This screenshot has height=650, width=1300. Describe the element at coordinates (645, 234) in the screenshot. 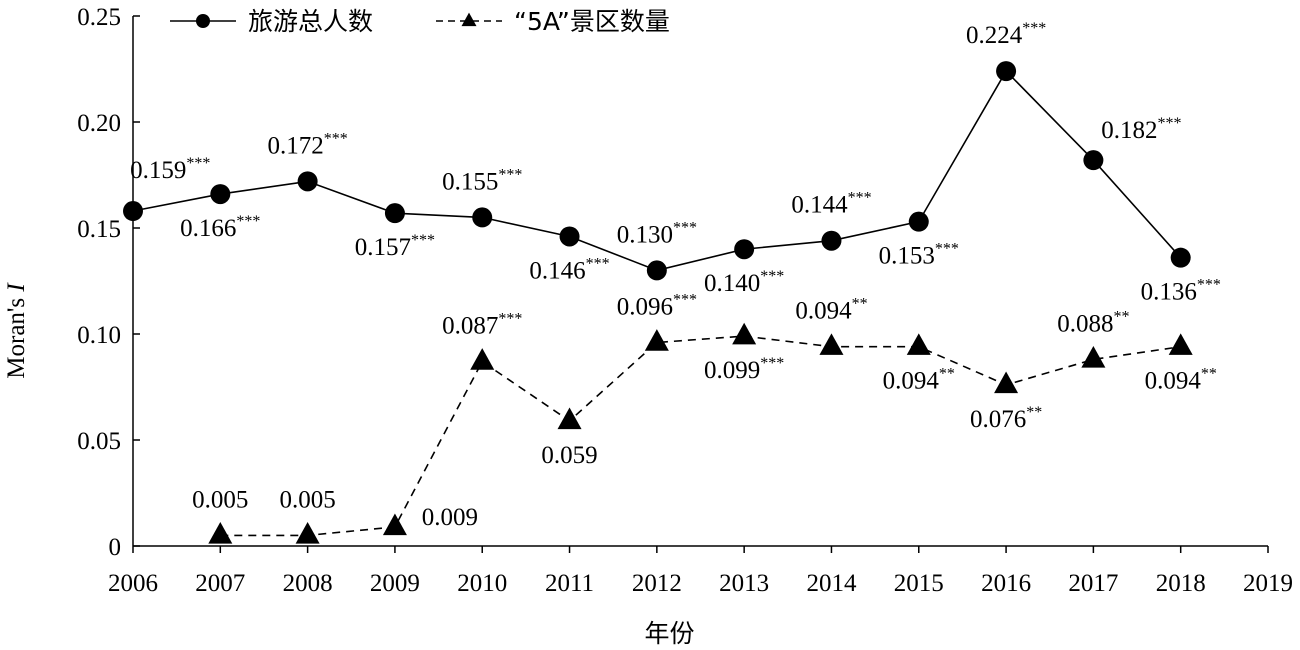

I see `data-label-value: 0.130` at that location.